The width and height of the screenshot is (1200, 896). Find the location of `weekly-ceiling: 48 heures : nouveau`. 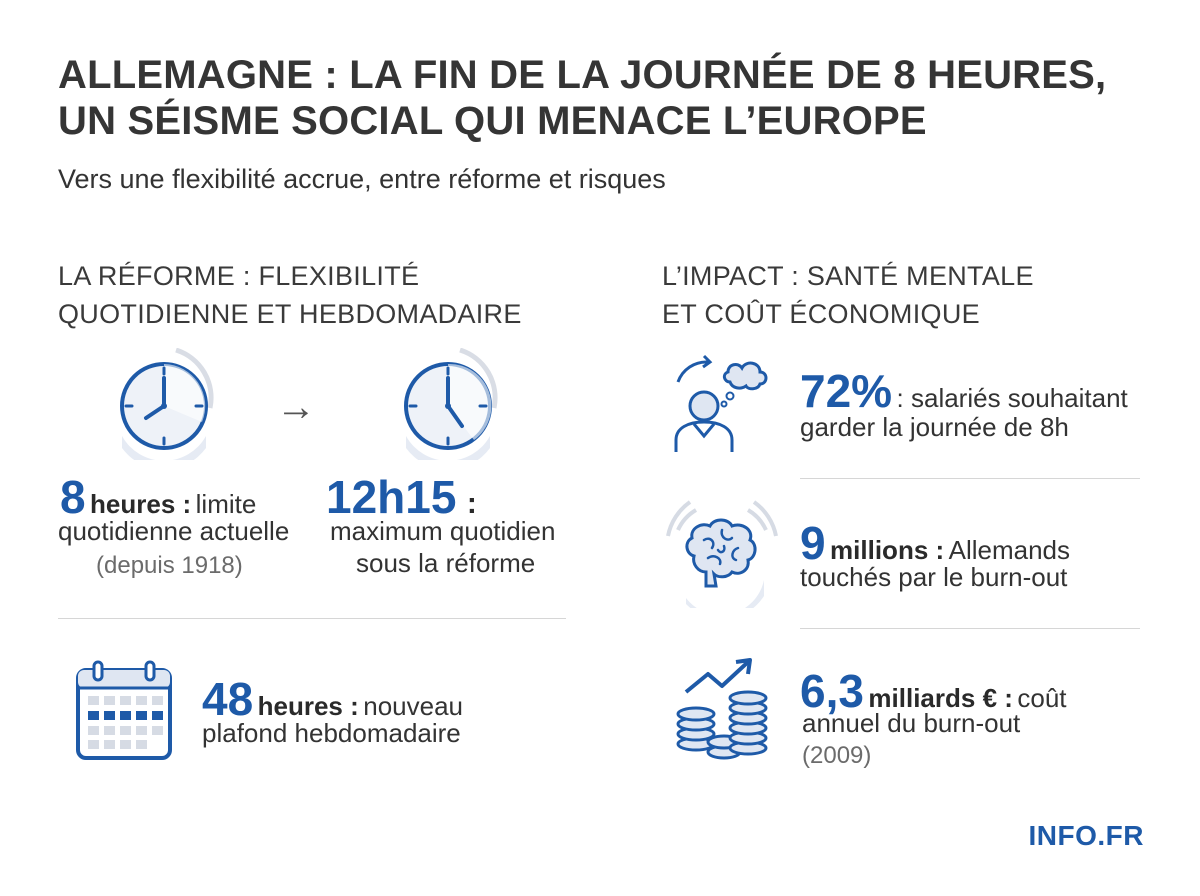

weekly-ceiling: 48 heures : nouveau is located at coordinates (332, 699).